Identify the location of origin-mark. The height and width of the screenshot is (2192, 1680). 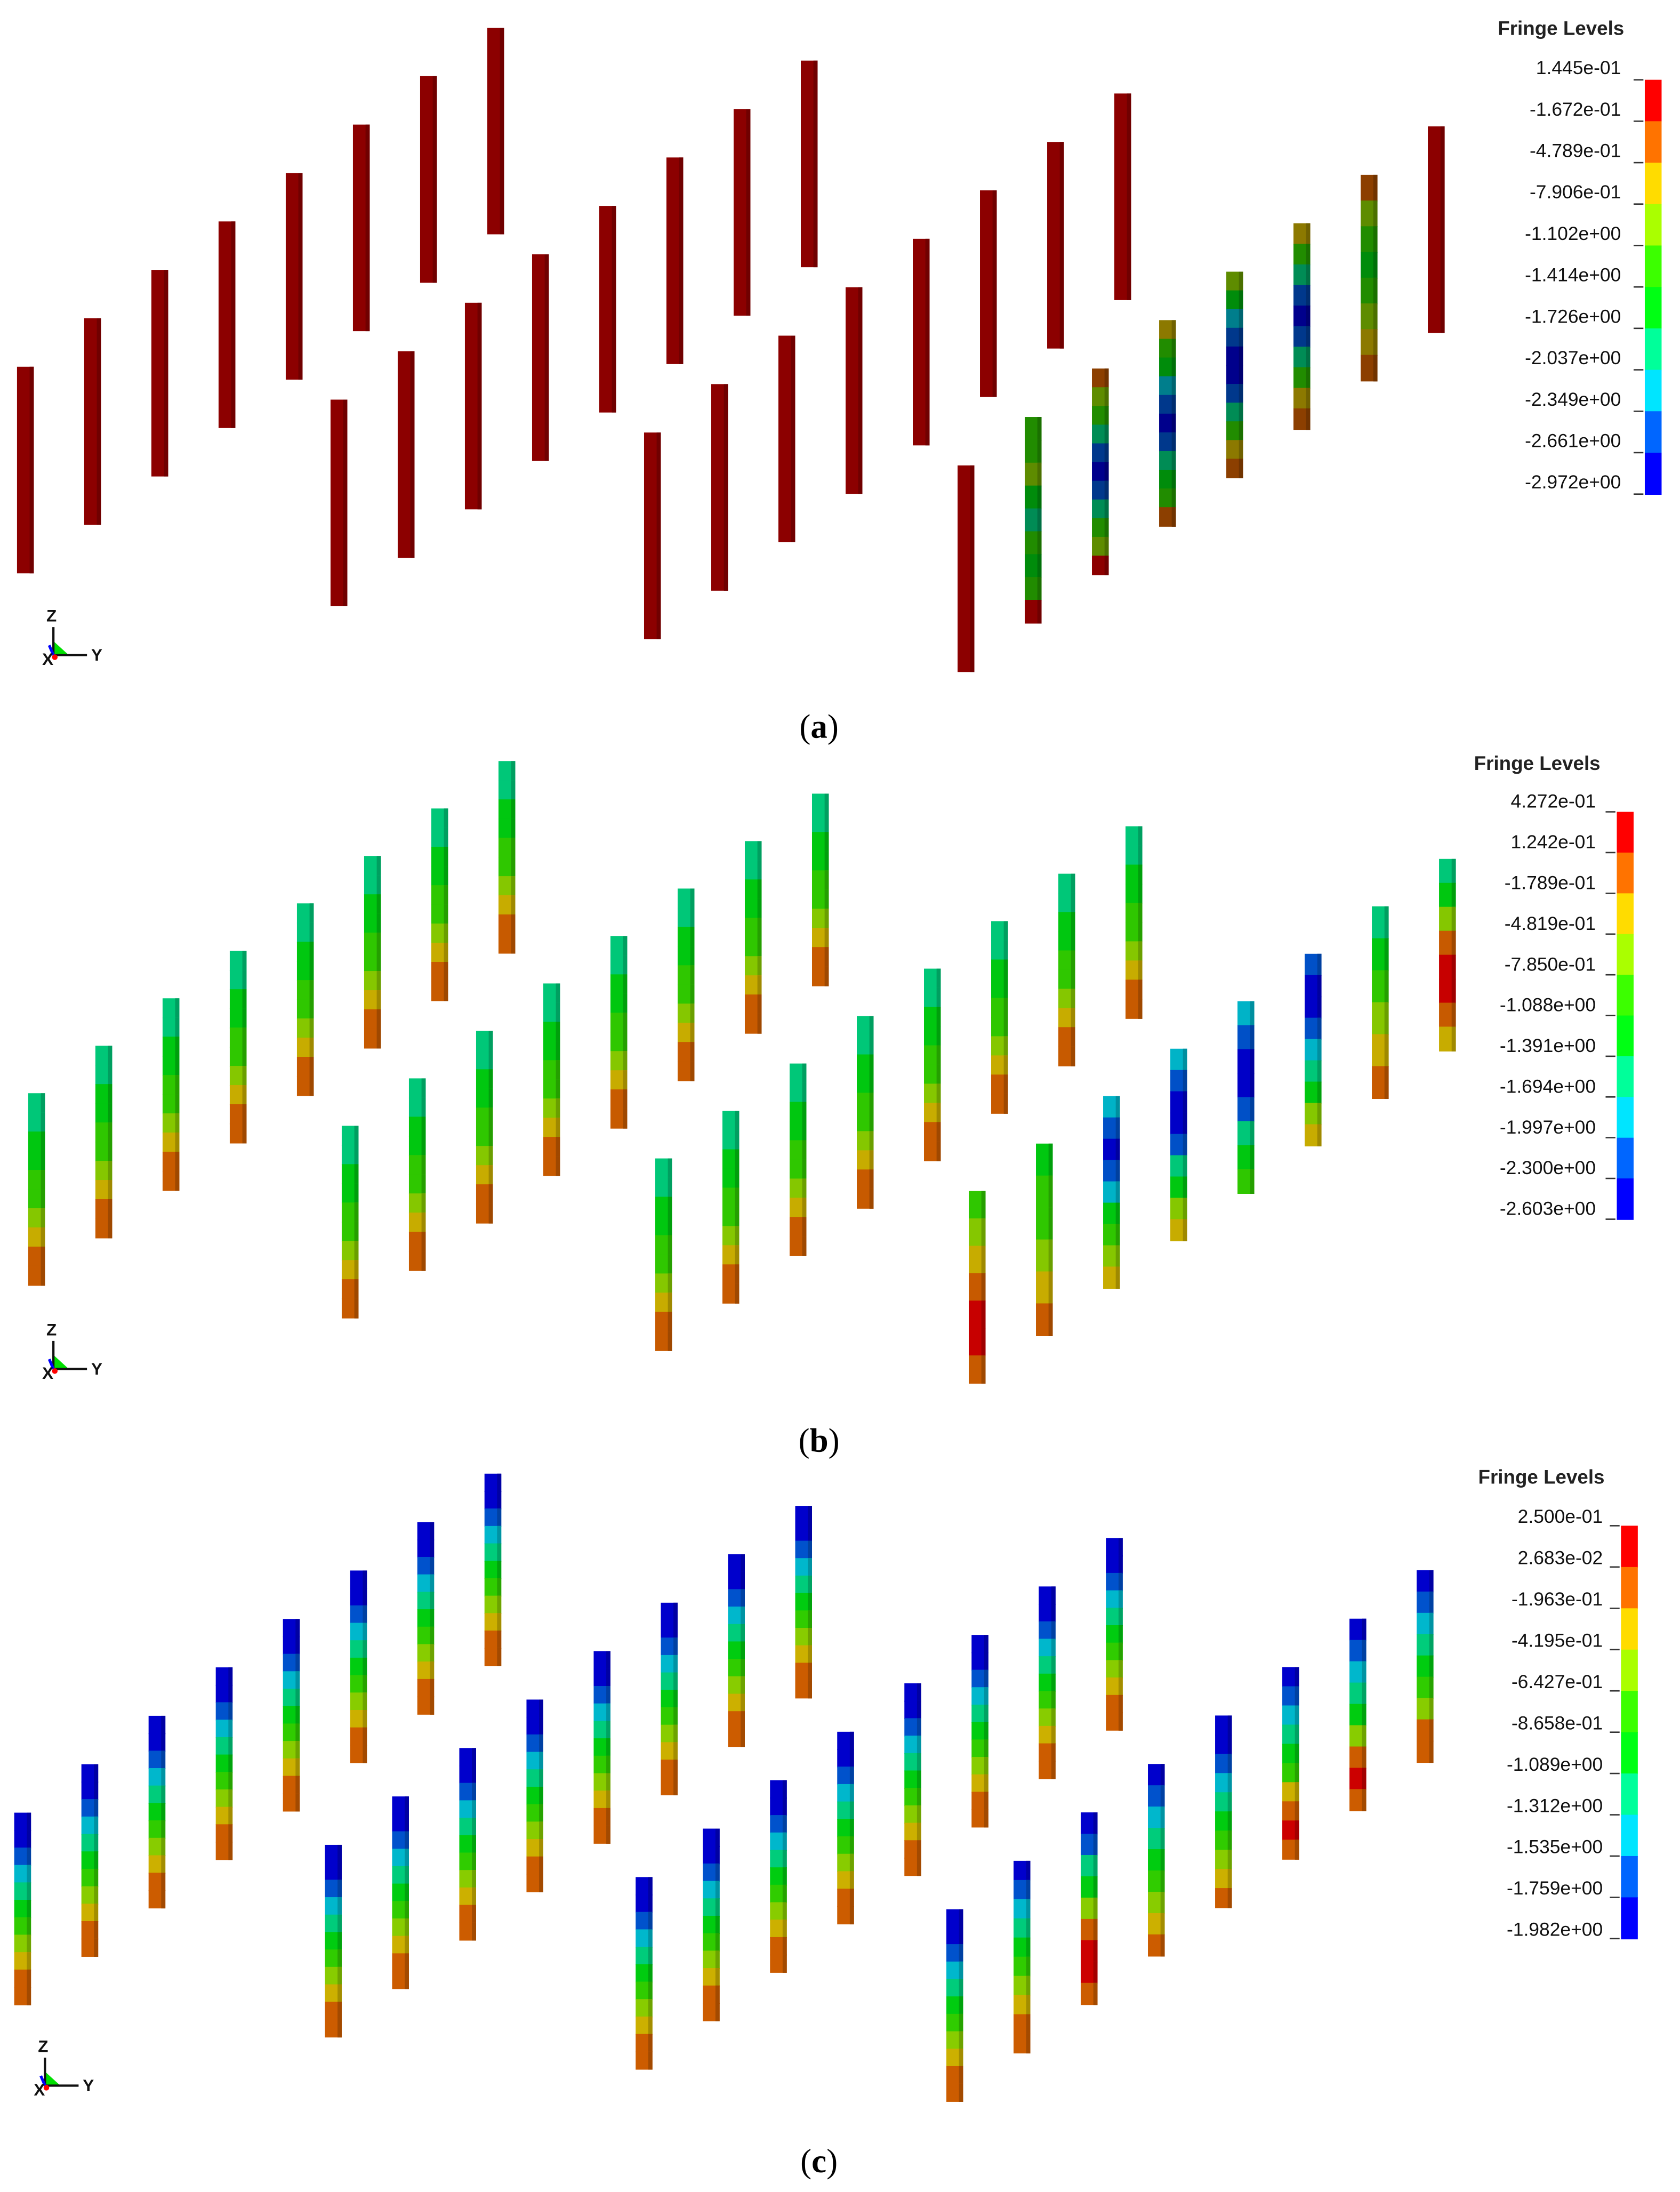
(46, 2088).